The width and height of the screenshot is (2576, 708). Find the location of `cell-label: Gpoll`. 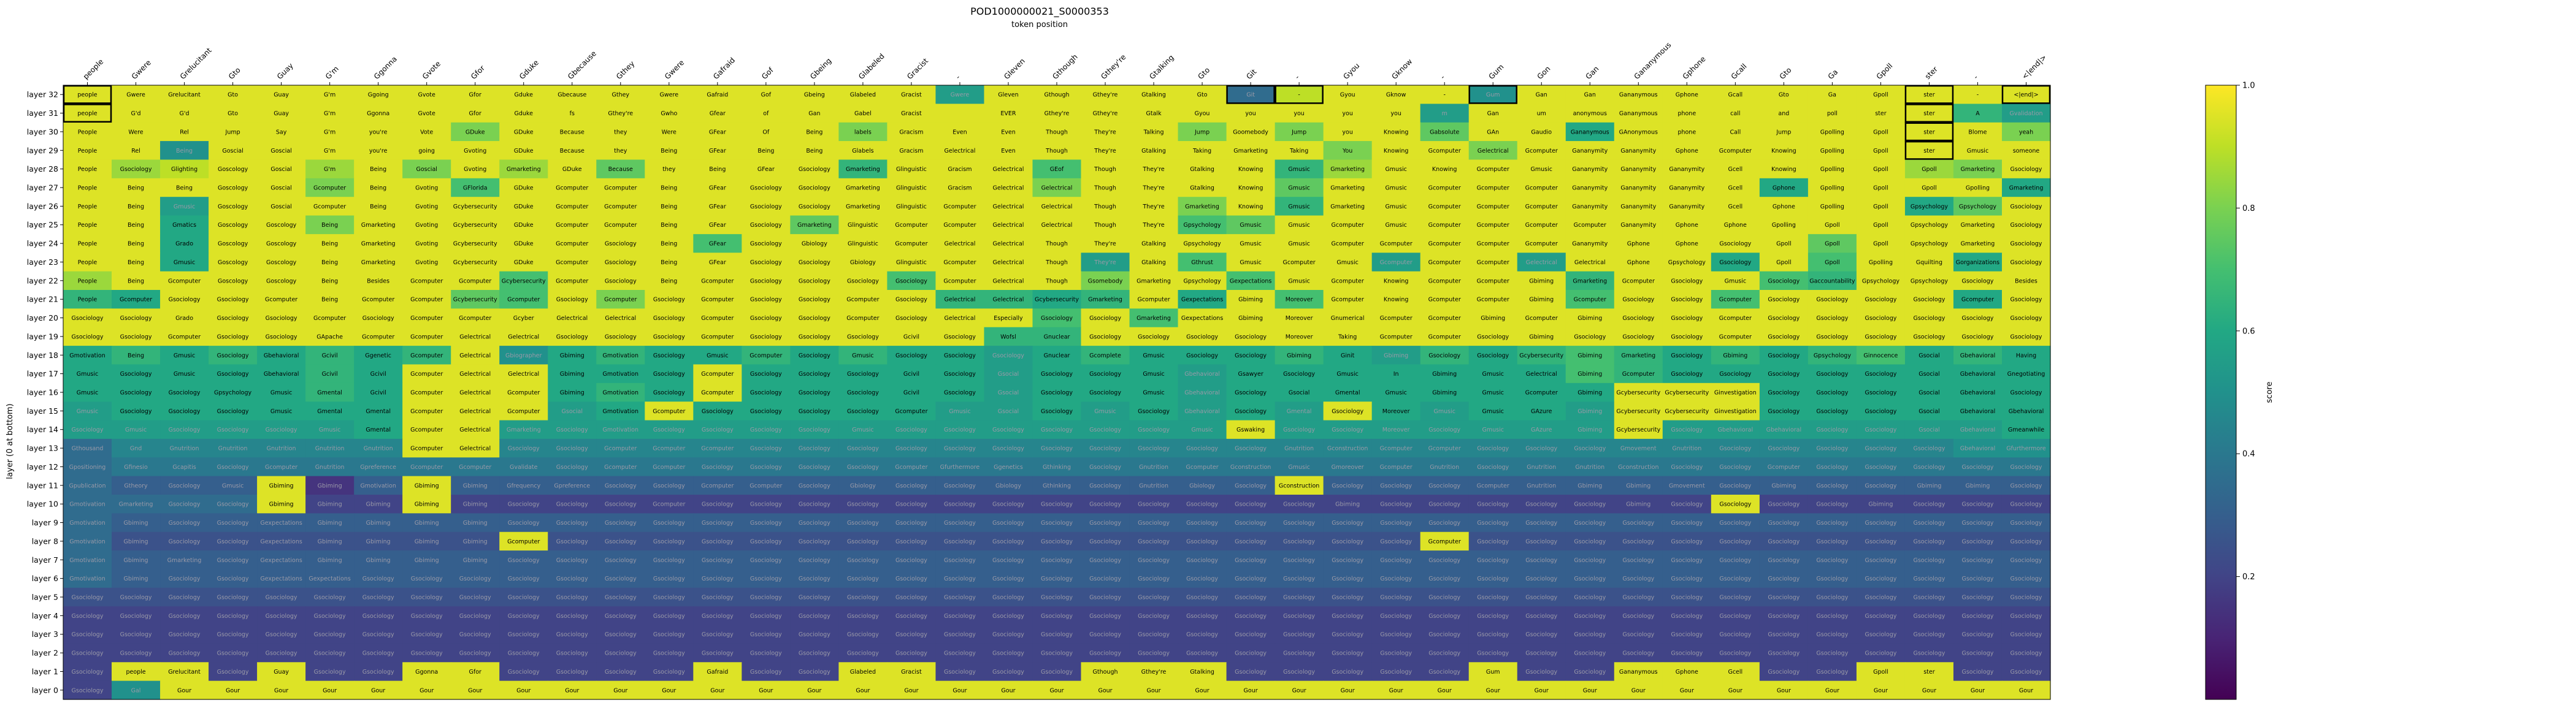

cell-label: Gpoll is located at coordinates (1880, 132).